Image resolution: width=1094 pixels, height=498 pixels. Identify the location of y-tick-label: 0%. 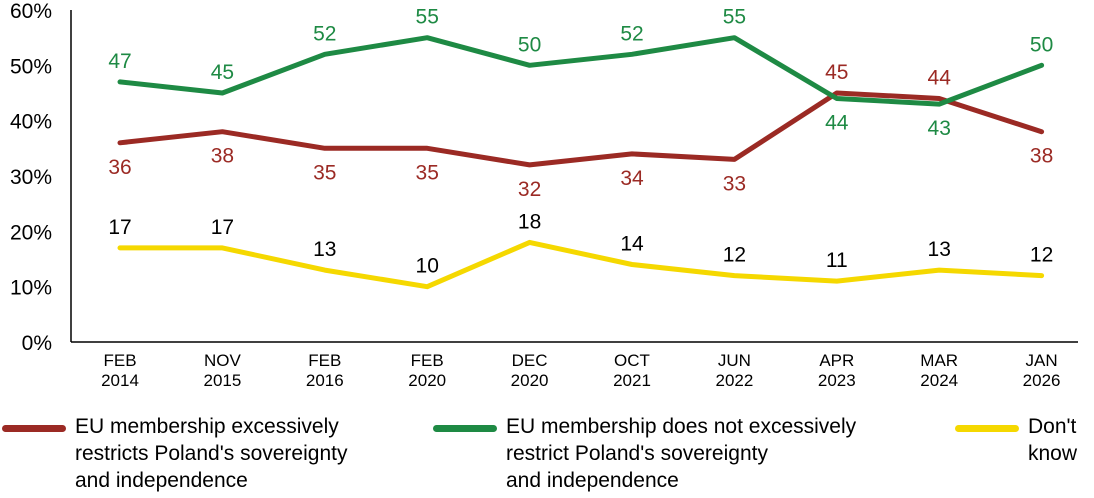
(37, 343).